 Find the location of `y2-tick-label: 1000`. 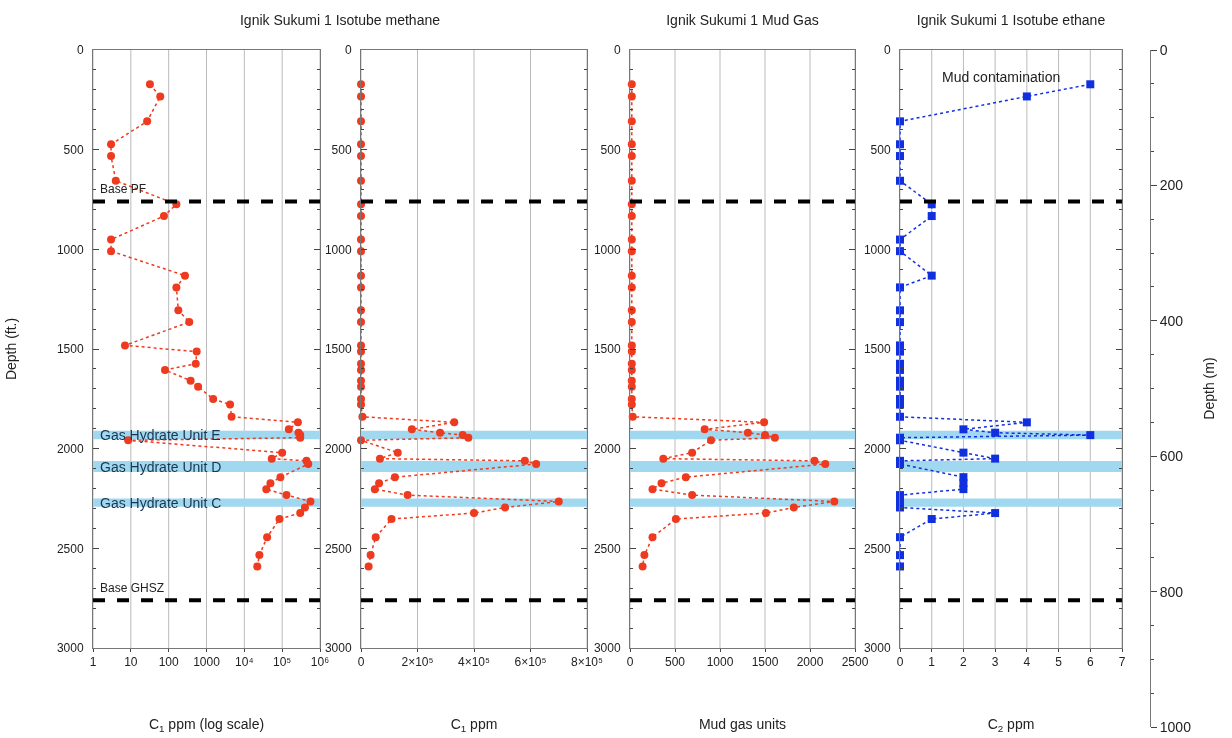

y2-tick-label: 1000 is located at coordinates (1175, 726).